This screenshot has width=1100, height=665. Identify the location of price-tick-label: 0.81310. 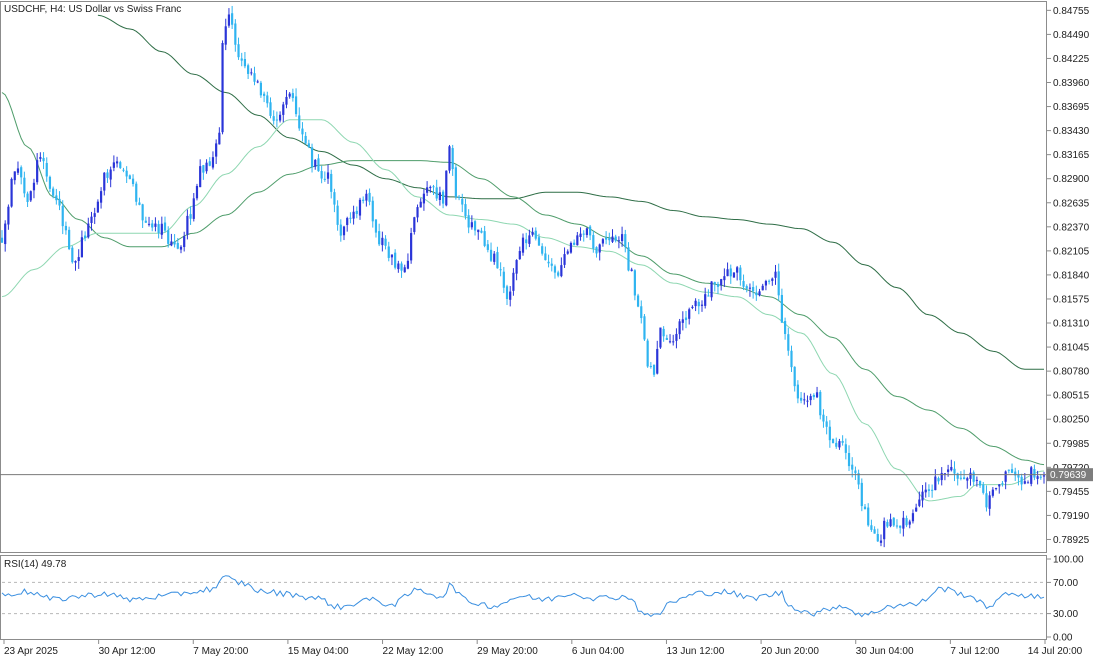
(1071, 324).